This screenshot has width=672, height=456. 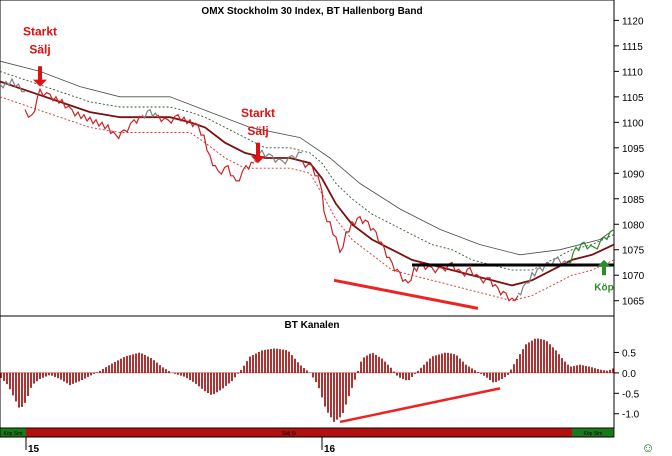 I want to click on main-y-tick-label: 1095, so click(x=633, y=149).